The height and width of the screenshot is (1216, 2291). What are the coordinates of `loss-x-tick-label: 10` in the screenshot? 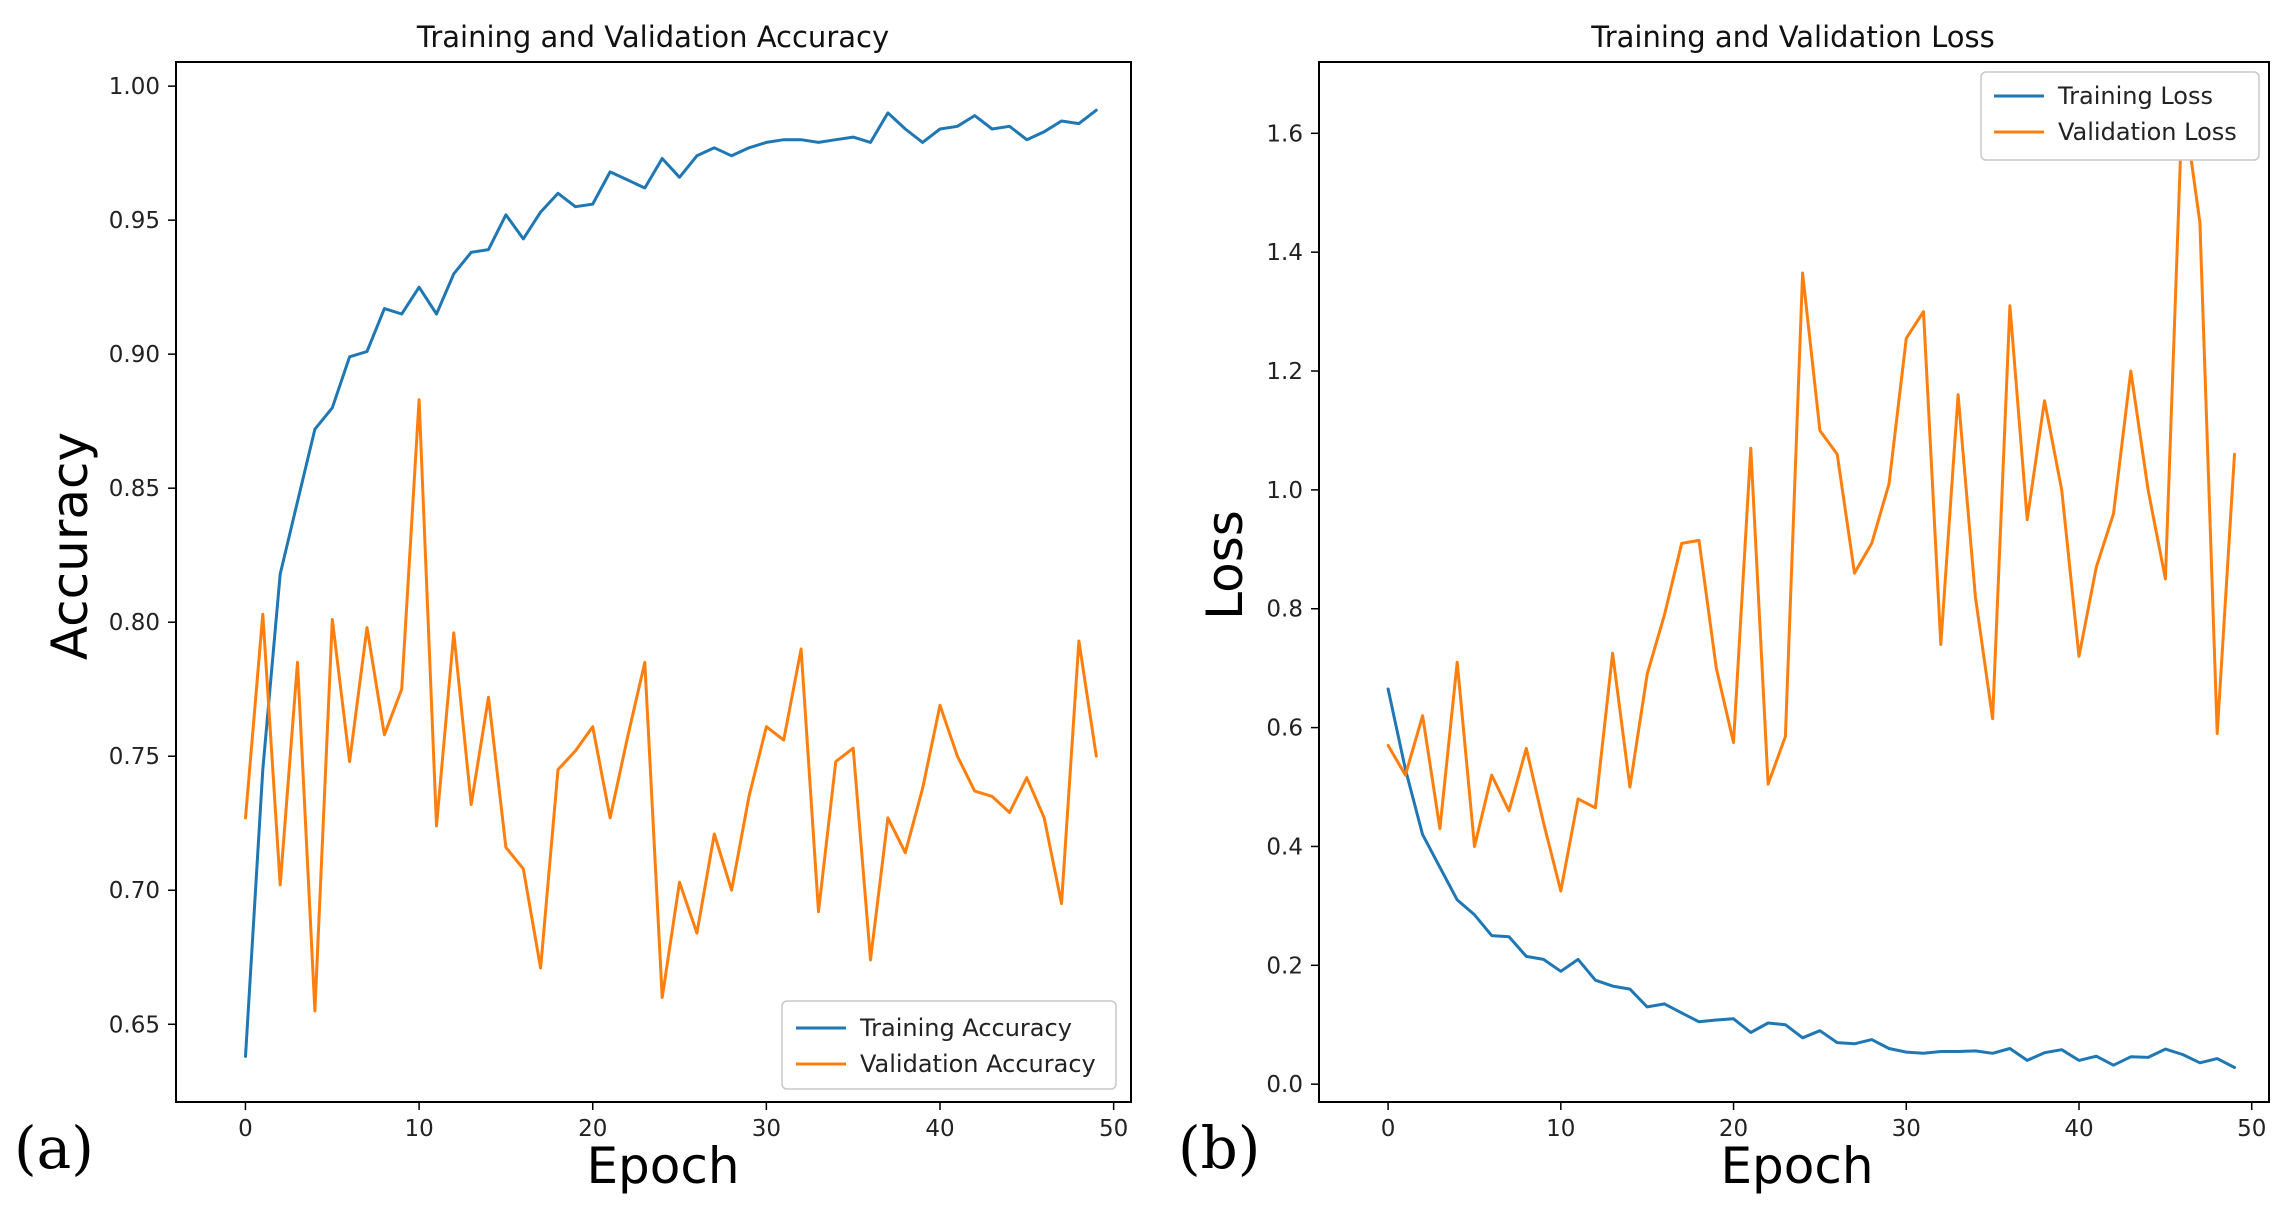 It's located at (1560, 1129).